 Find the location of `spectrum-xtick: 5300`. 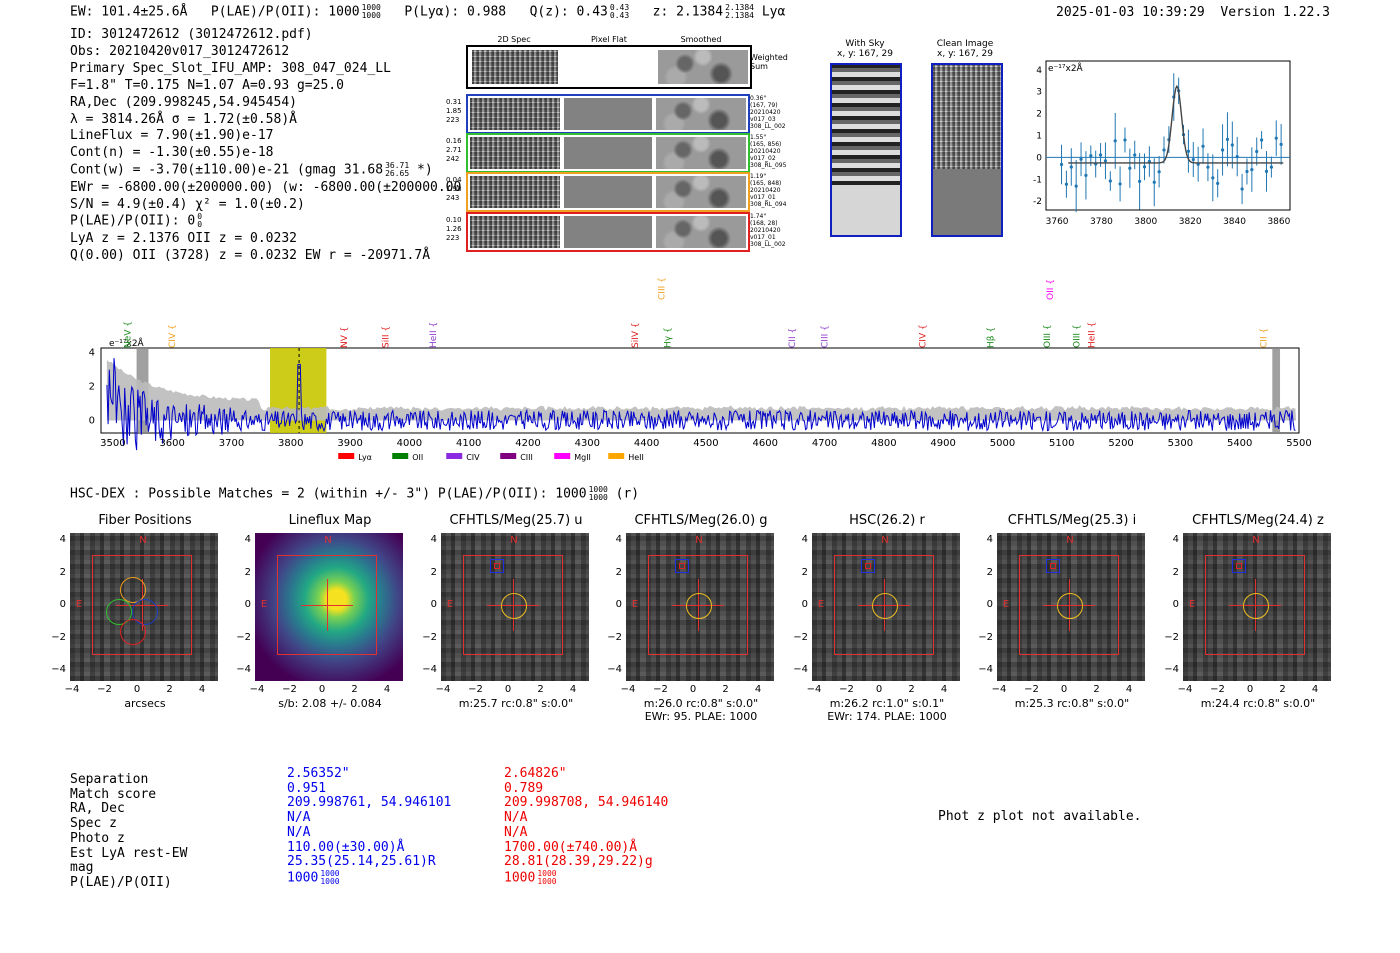

spectrum-xtick: 5300 is located at coordinates (1180, 443).